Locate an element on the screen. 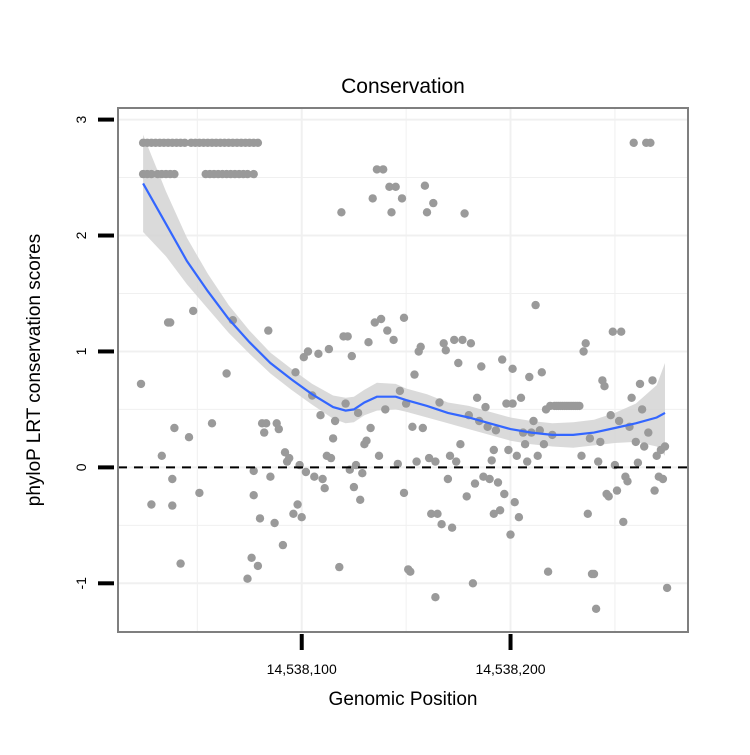  chart-title: Conservation is located at coordinates (403, 86).